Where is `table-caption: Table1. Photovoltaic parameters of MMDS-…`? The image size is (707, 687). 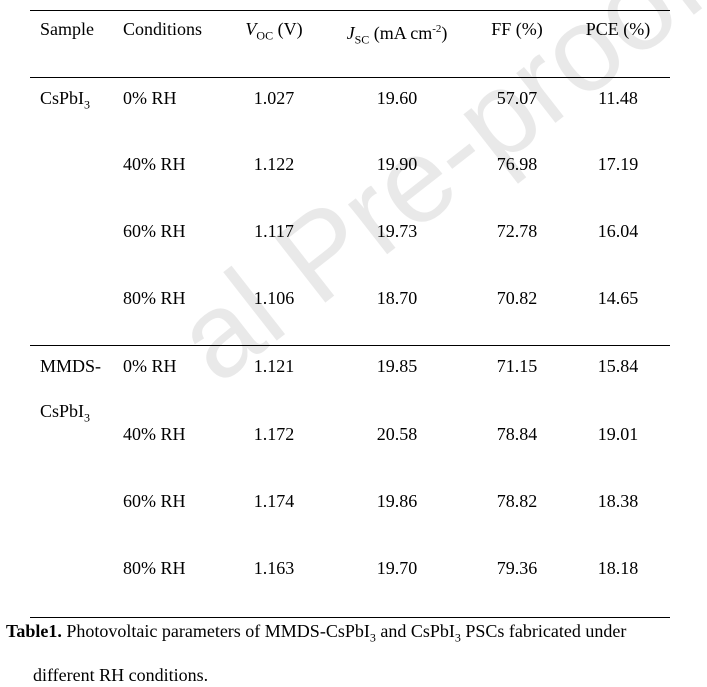 table-caption: Table1. Photovoltaic parameters of MMDS-… is located at coordinates (316, 633).